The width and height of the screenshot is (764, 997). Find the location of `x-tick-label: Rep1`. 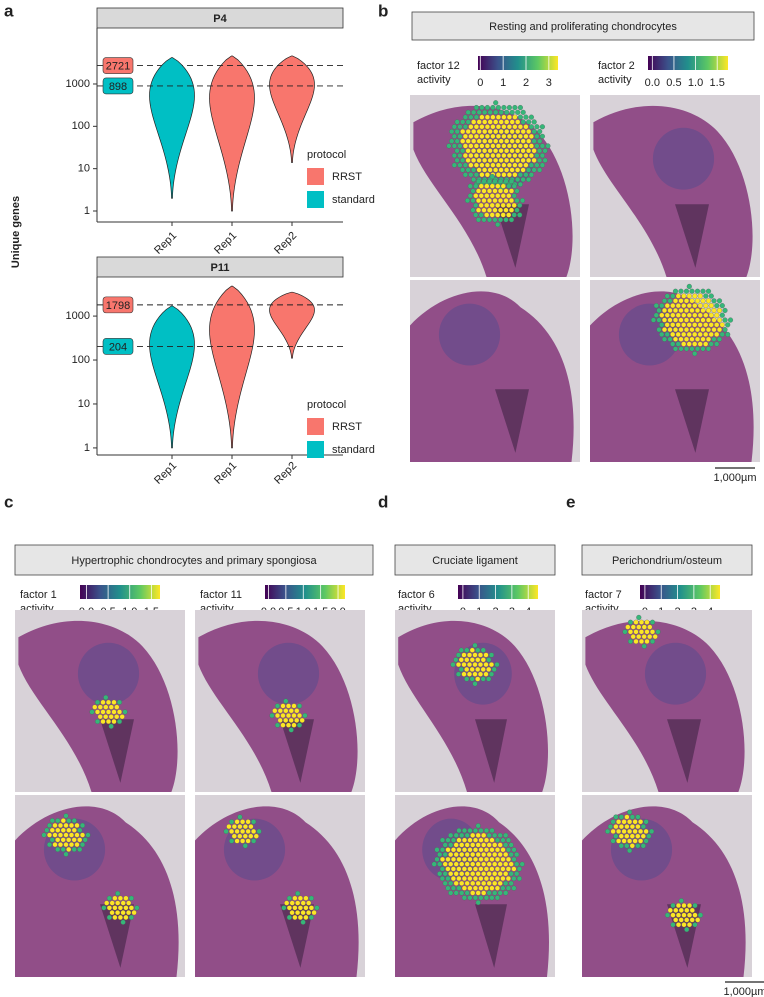

x-tick-label: Rep1 is located at coordinates (225, 243).